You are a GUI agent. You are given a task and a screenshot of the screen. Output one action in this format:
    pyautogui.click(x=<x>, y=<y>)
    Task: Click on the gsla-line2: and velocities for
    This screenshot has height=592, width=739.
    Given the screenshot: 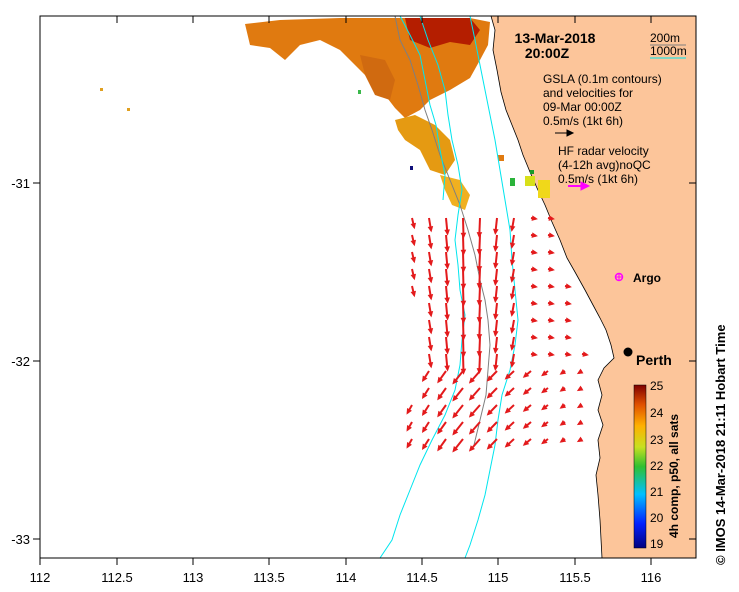 What is the action you would take?
    pyautogui.click(x=588, y=93)
    